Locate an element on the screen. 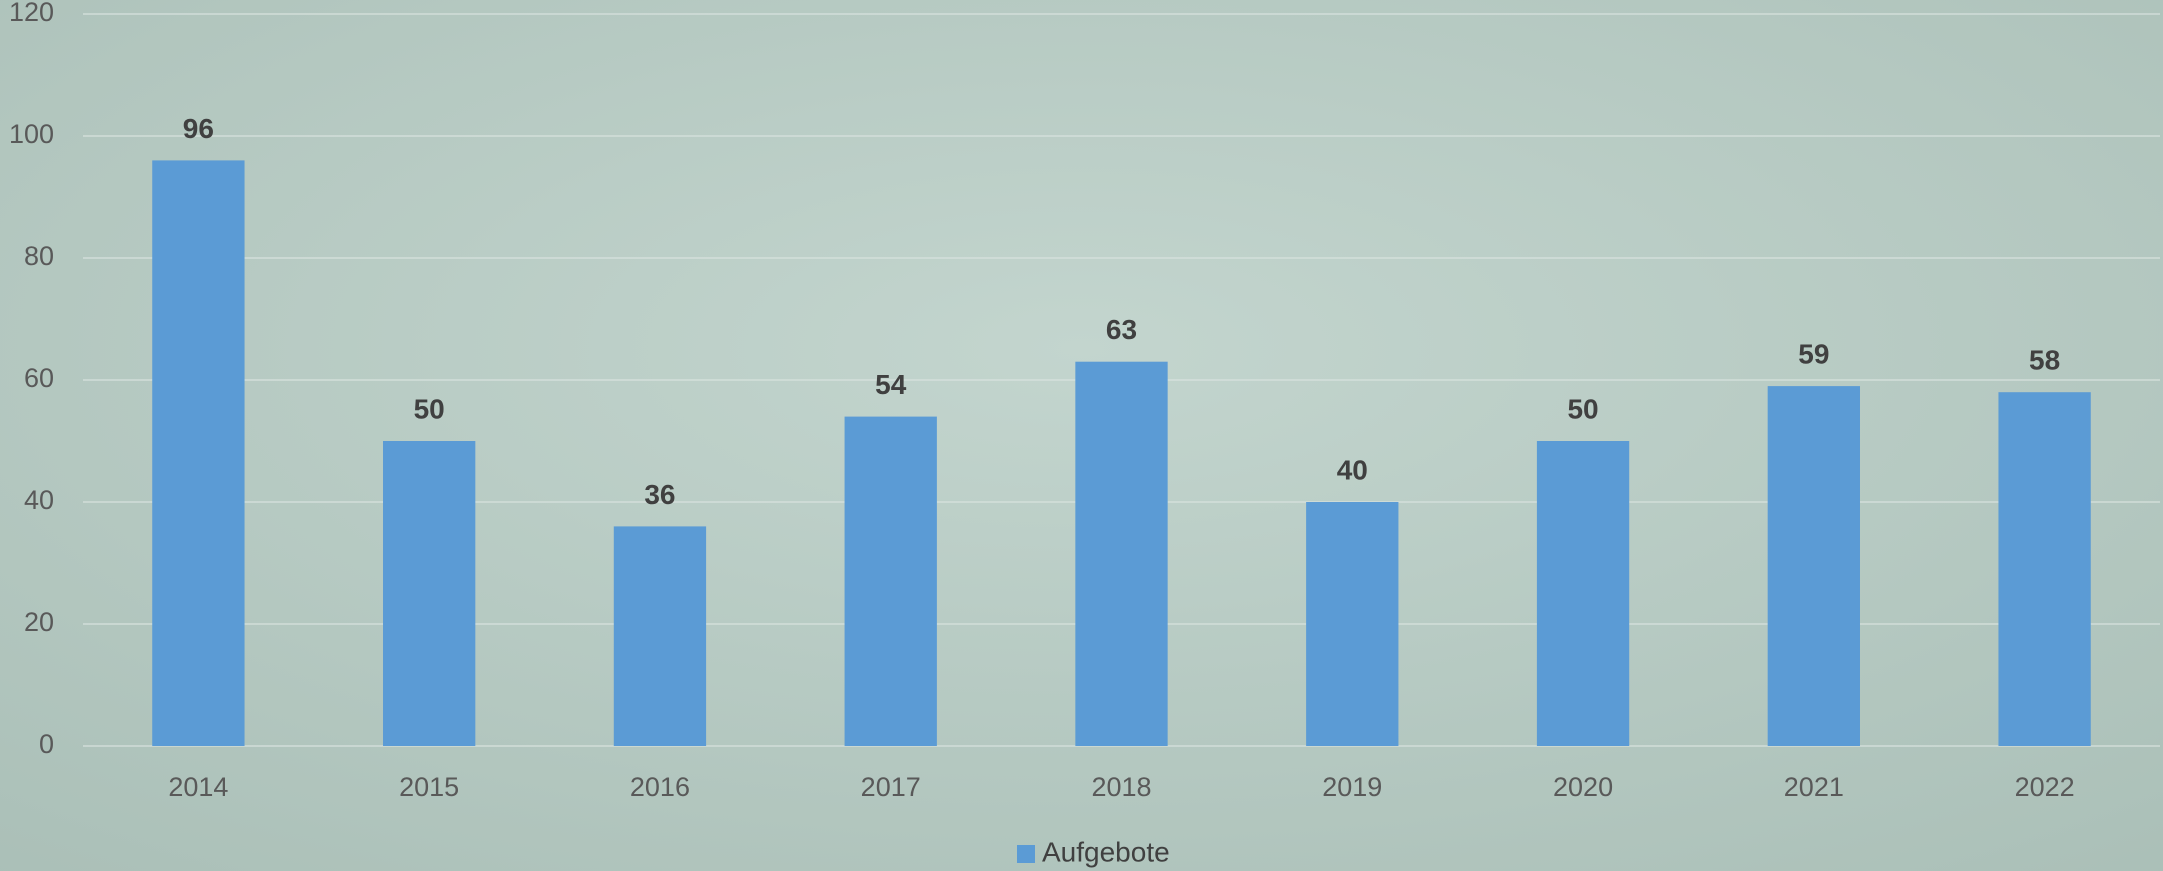  data-label: 58 is located at coordinates (2044, 360).